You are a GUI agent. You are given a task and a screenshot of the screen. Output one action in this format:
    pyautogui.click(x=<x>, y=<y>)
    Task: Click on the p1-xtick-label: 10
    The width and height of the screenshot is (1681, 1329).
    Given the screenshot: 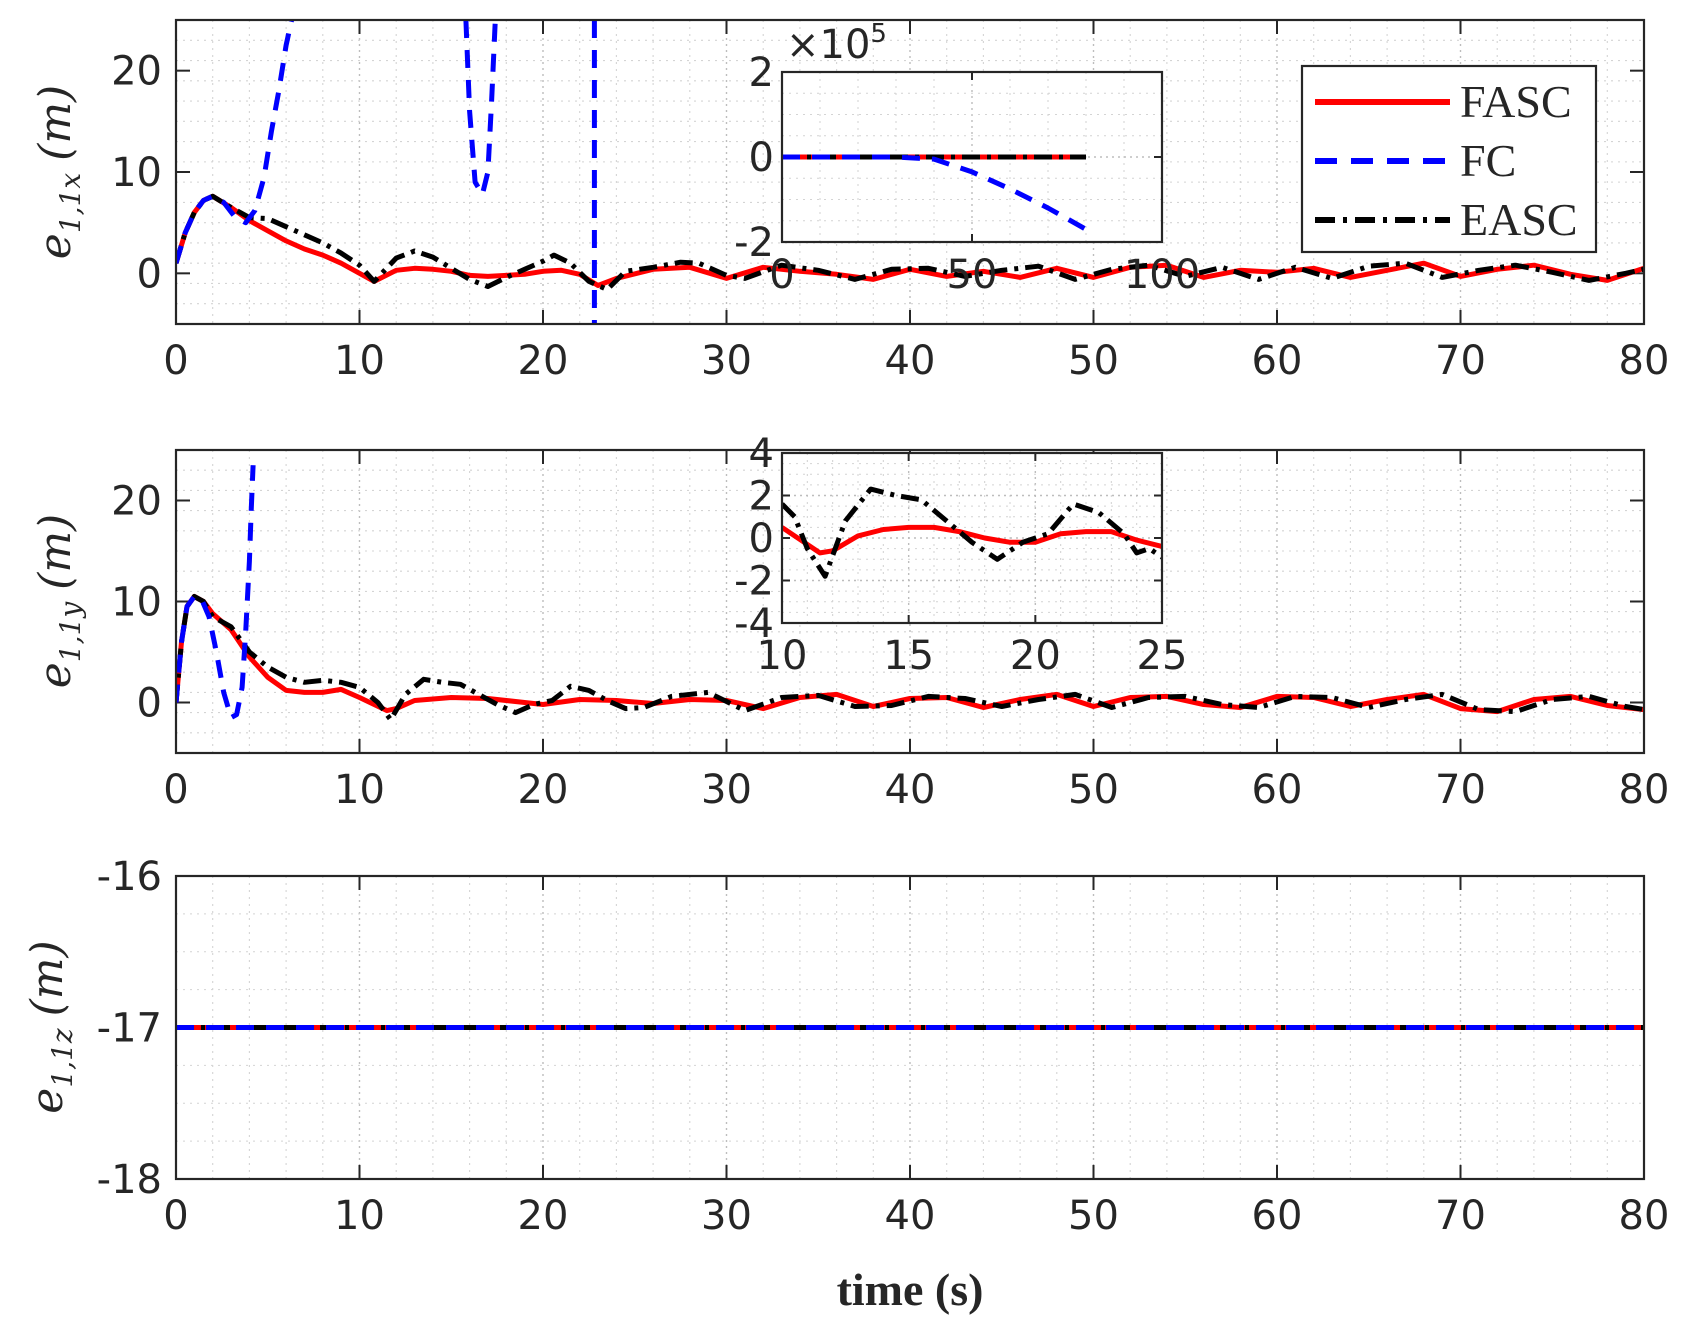 What is the action you would take?
    pyautogui.click(x=359, y=790)
    